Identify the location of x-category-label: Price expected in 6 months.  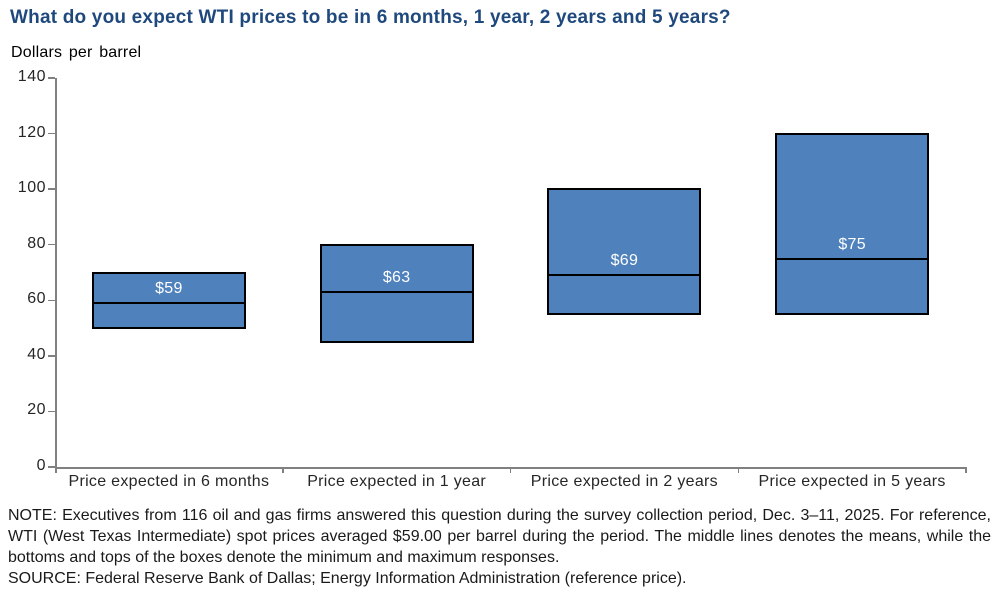
(169, 481).